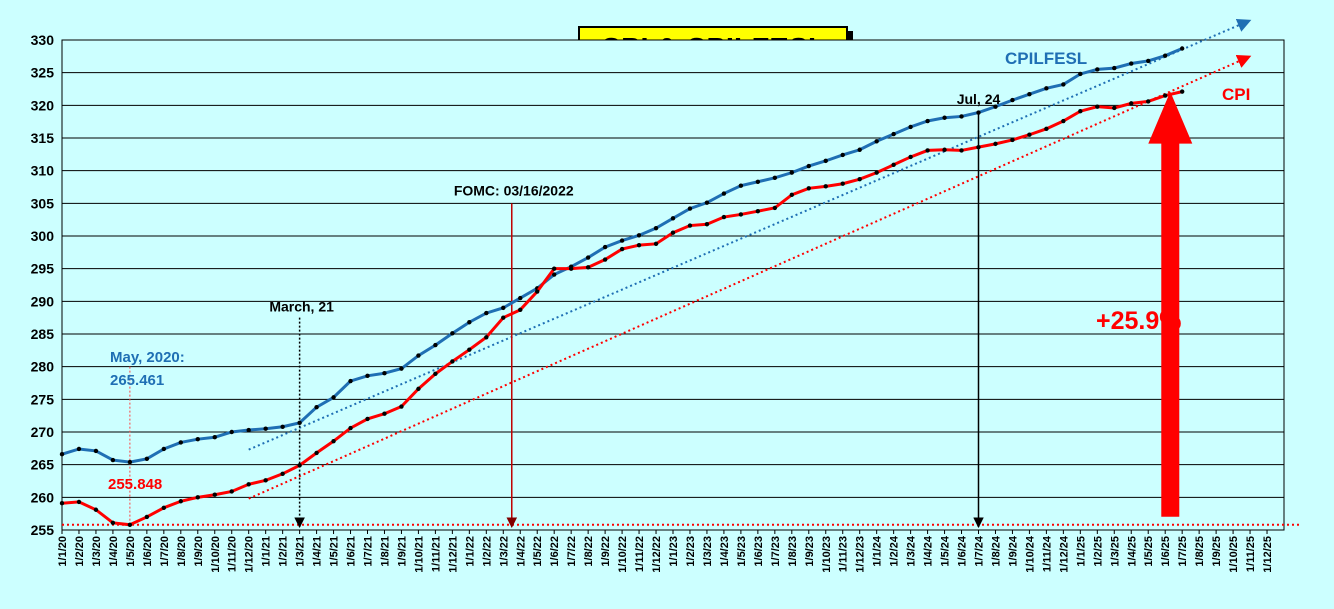 The width and height of the screenshot is (1334, 609). I want to click on x-tick-label: 1/6/20, so click(148, 551).